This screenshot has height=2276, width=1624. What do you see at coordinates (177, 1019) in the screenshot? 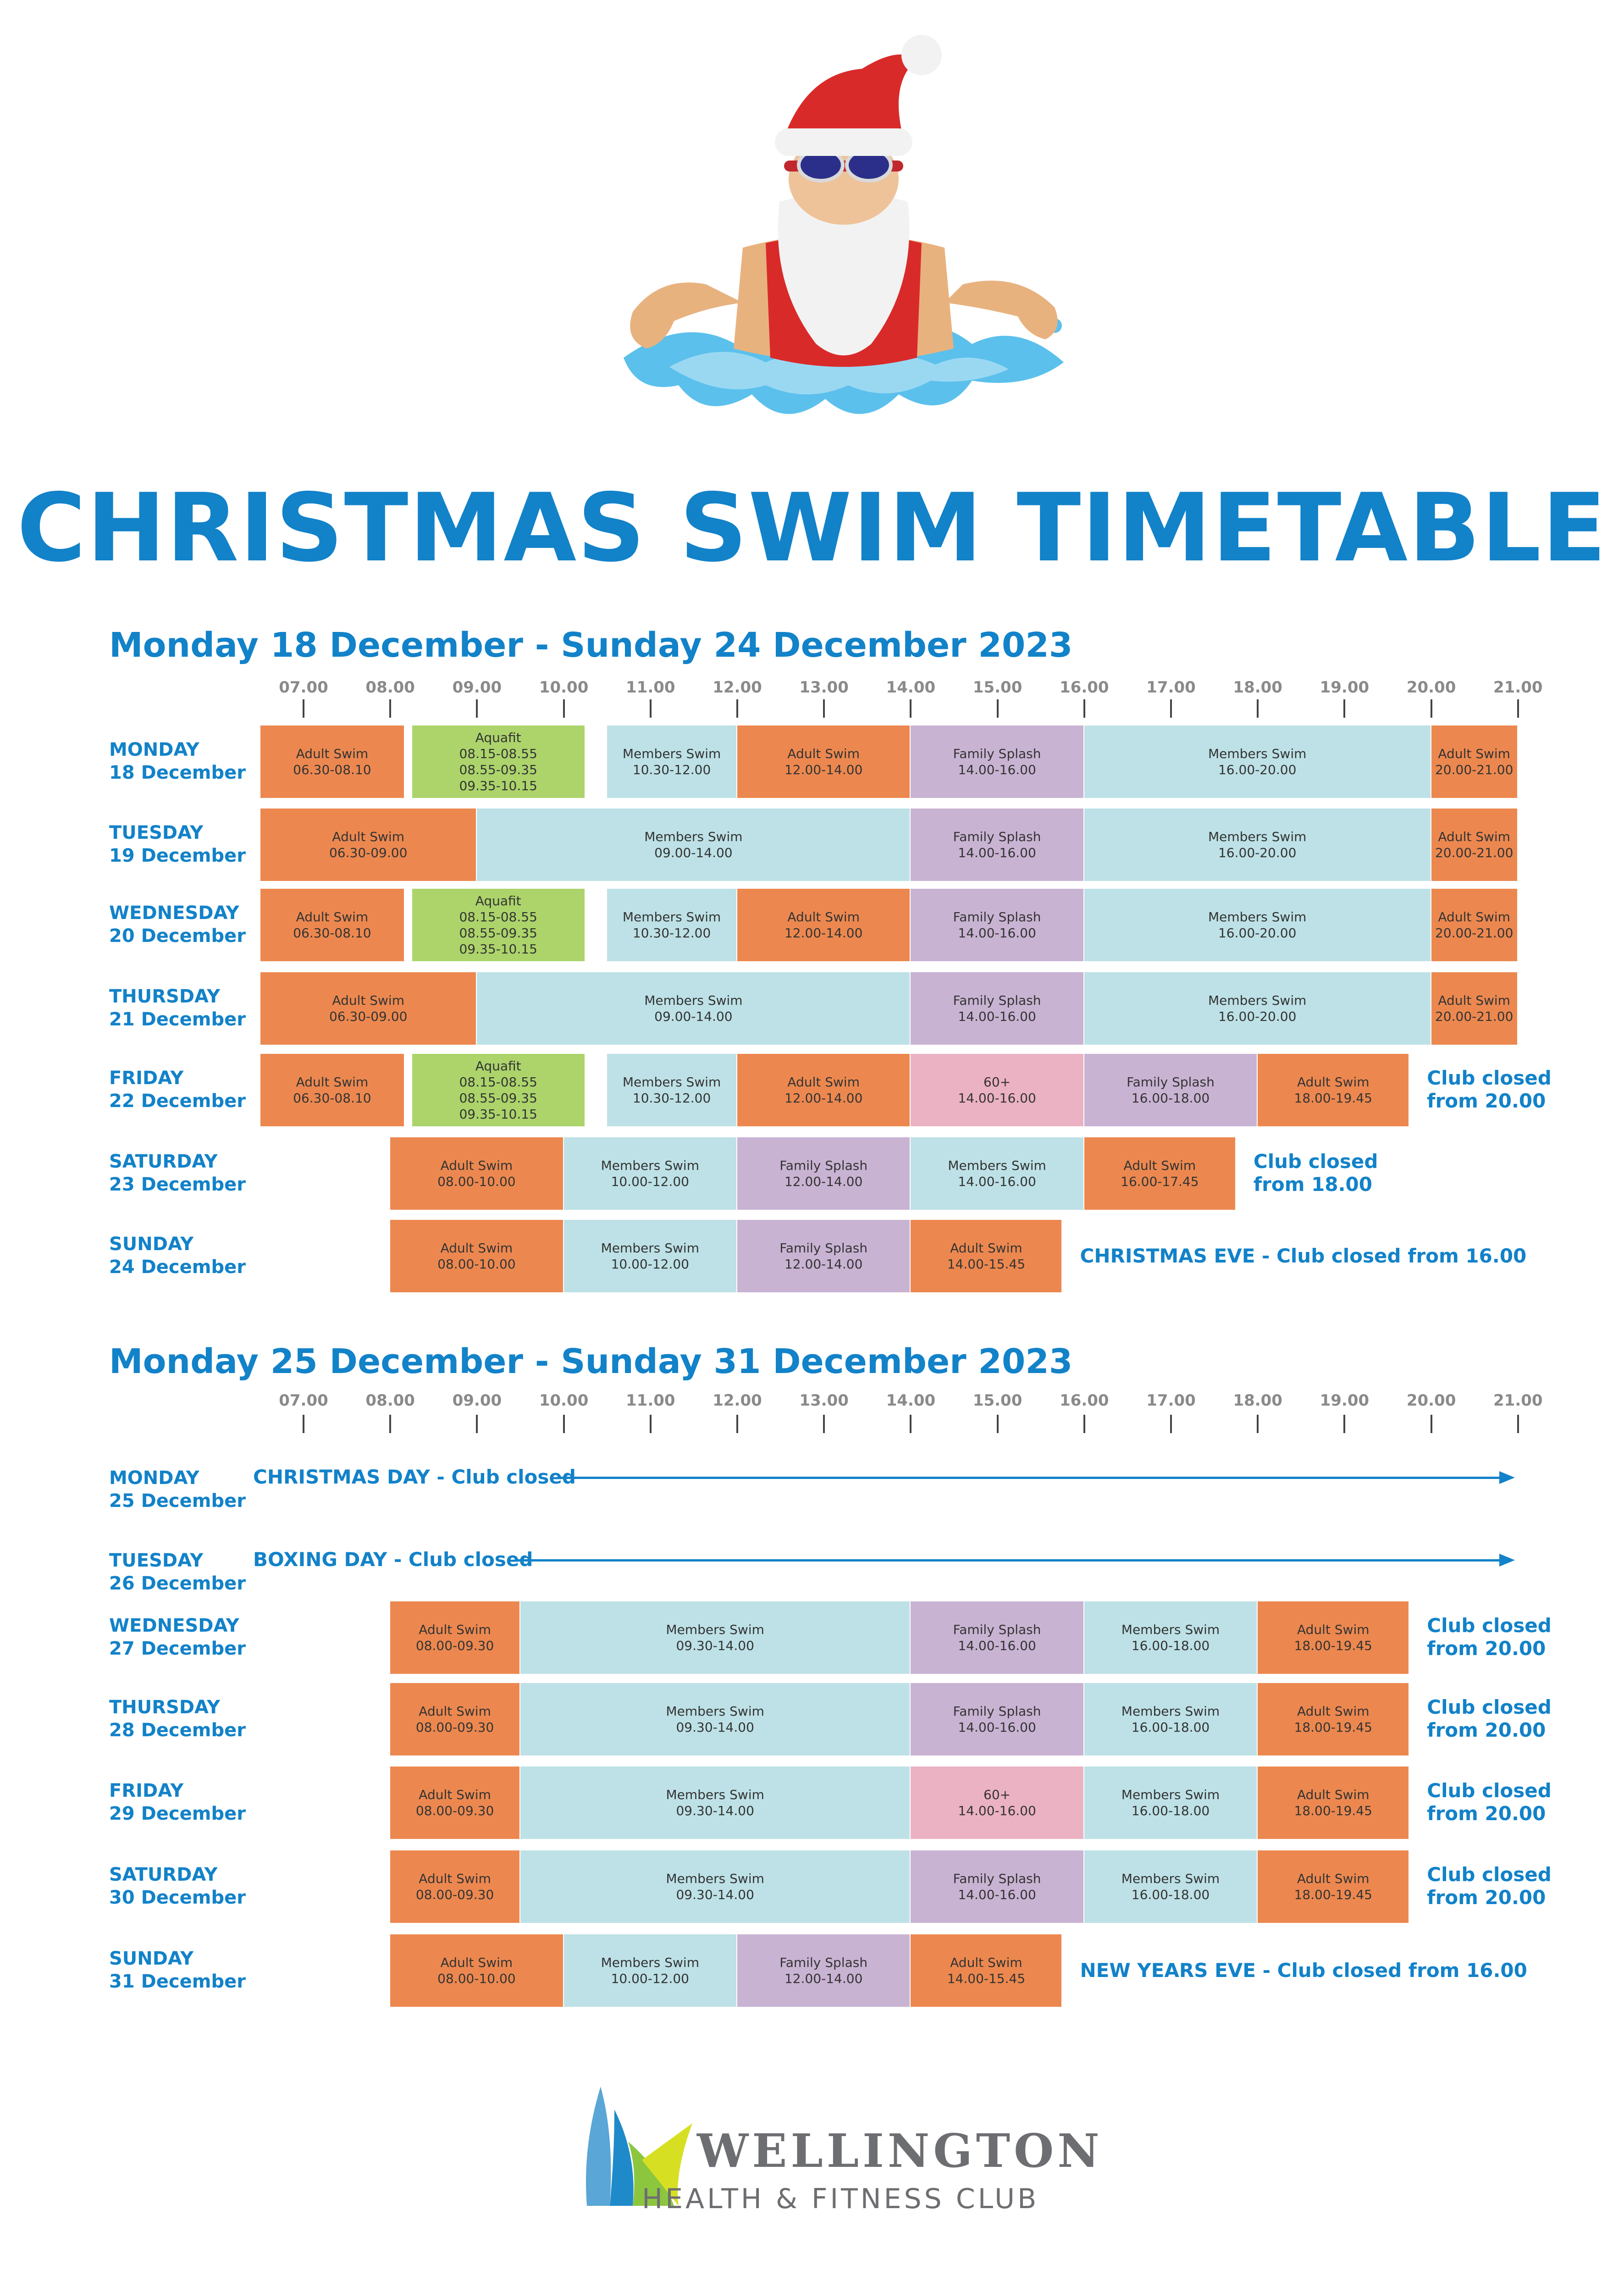
I see `day-date: 21 December` at bounding box center [177, 1019].